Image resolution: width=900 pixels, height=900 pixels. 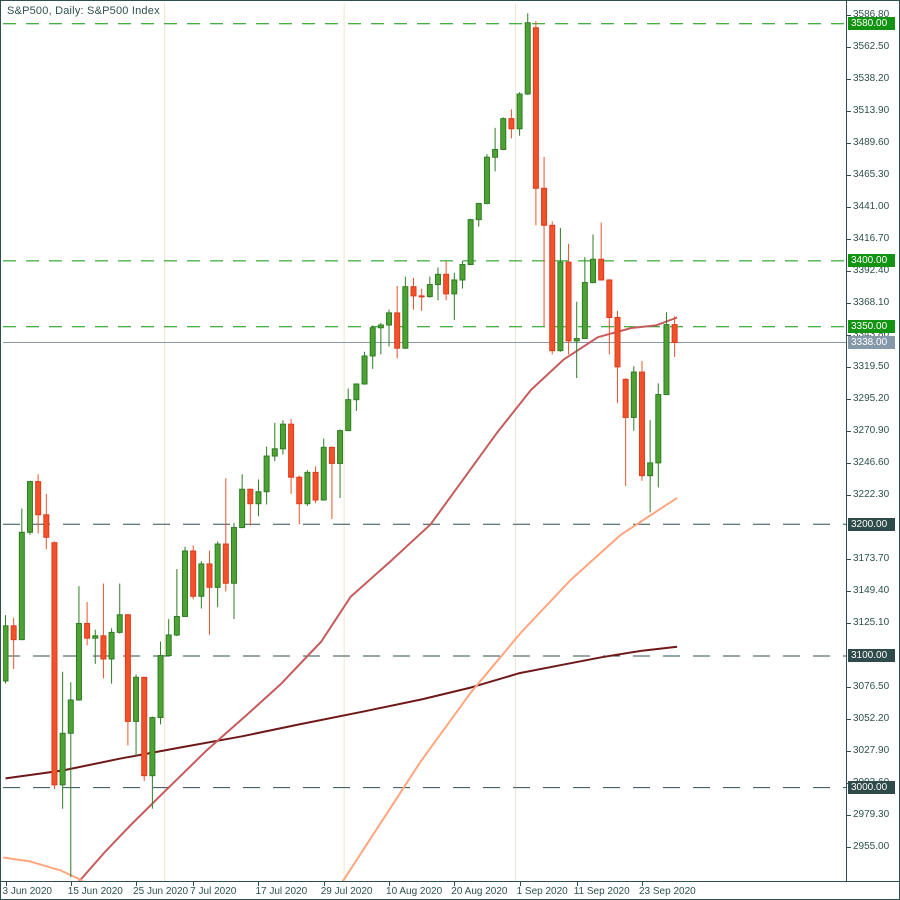 What do you see at coordinates (341, 712) in the screenshot?
I see `ma-dark-red` at bounding box center [341, 712].